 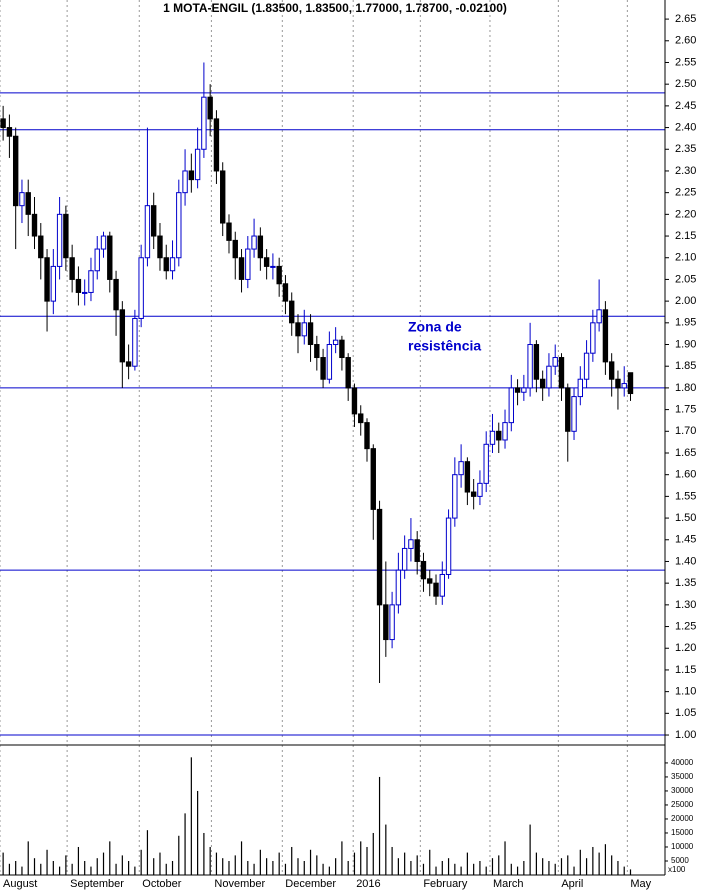 I want to click on x-tick-label: November, so click(x=239, y=884).